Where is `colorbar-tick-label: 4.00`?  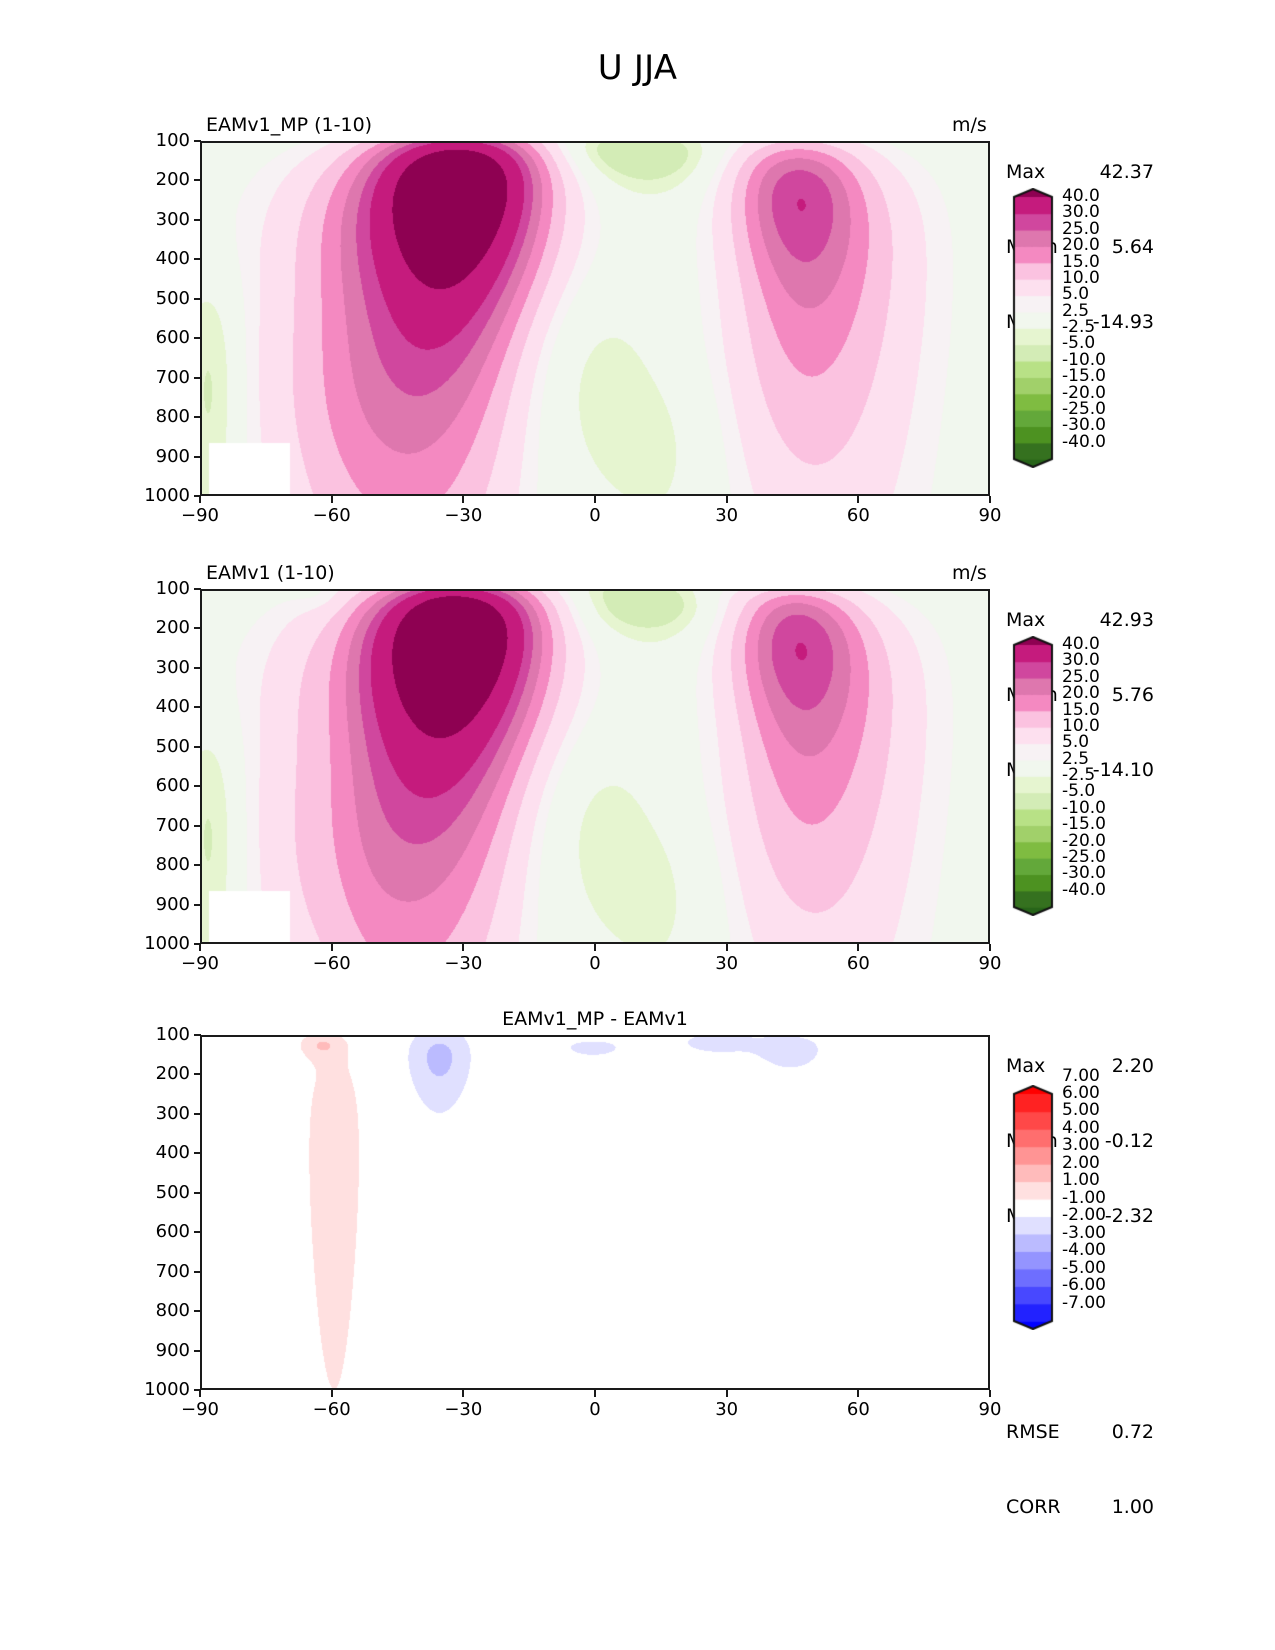
colorbar-tick-label: 4.00 is located at coordinates (1081, 1127).